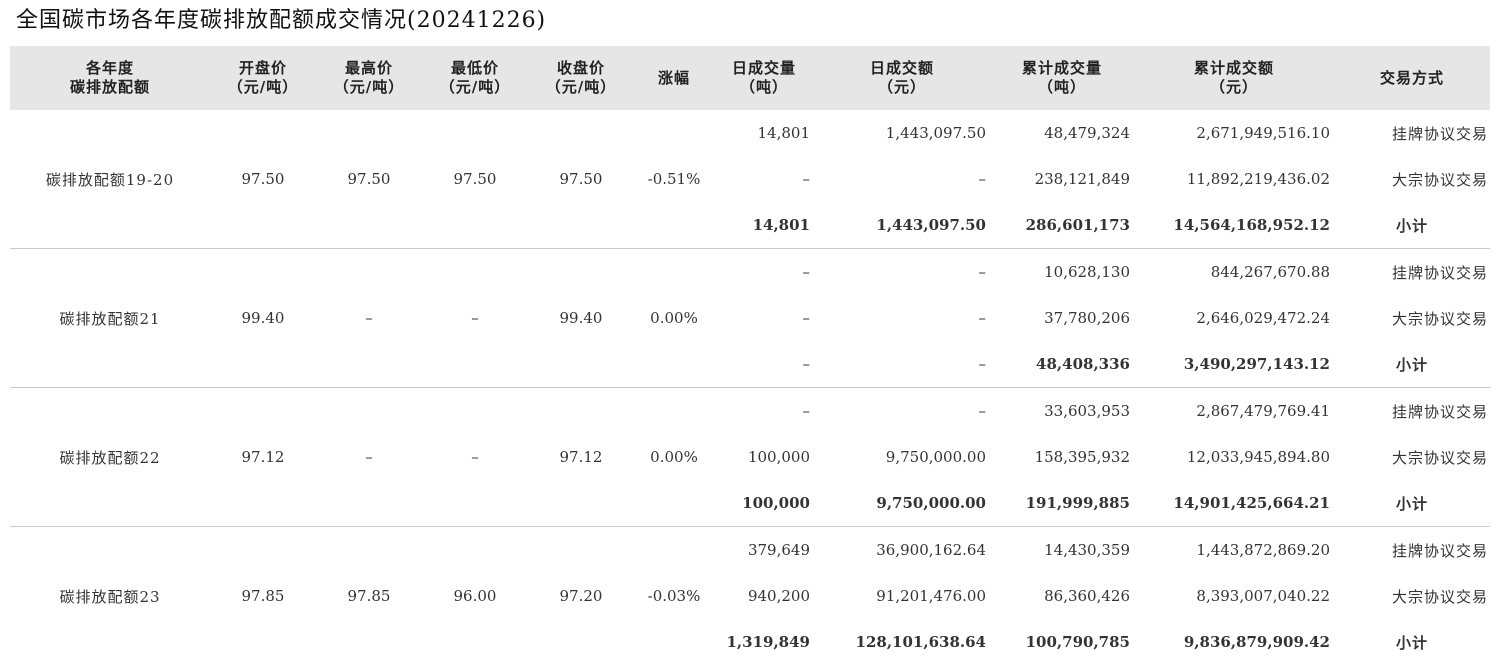 The image size is (1500, 665). What do you see at coordinates (764, 78) in the screenshot?
I see `header-daily-volume: 日成交量 （吨）` at bounding box center [764, 78].